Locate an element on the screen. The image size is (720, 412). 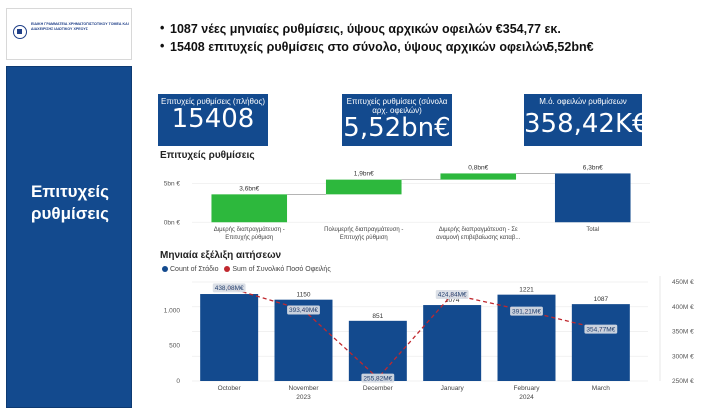
kpi-value: 5,52bn€ is located at coordinates (397, 128).